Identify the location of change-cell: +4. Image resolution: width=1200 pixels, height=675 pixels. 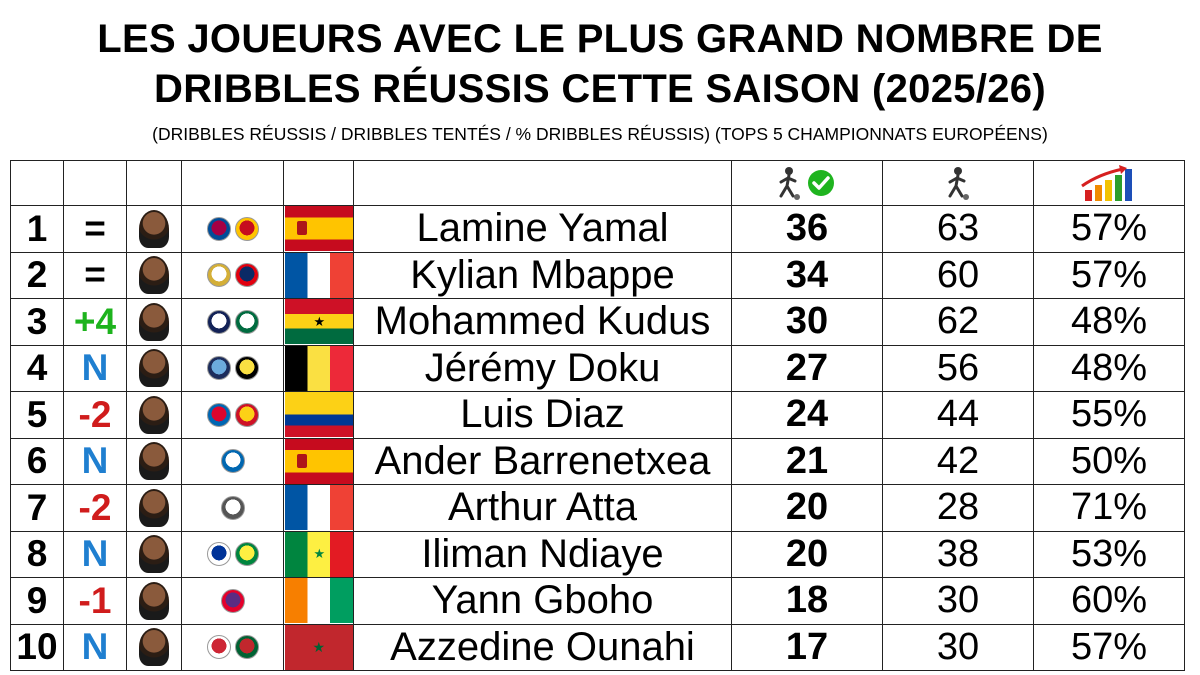
(95, 322).